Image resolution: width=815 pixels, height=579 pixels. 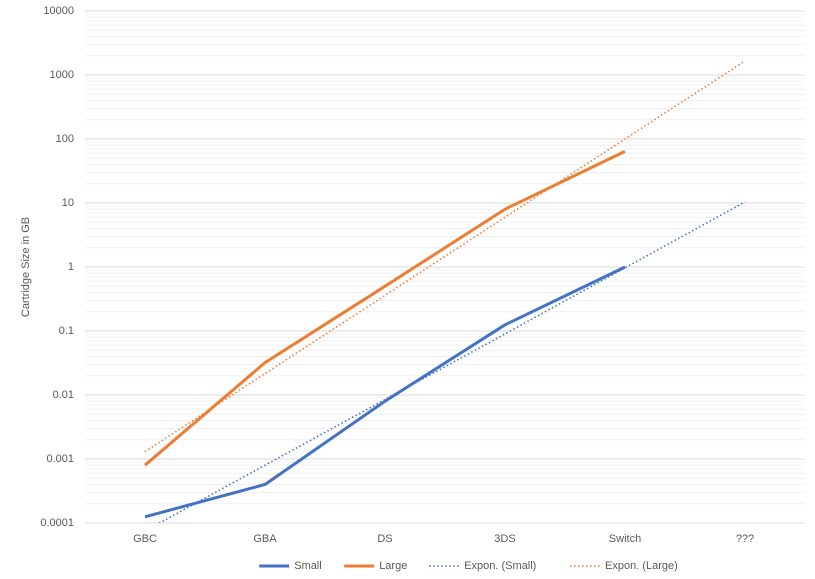 What do you see at coordinates (265, 539) in the screenshot?
I see `x-tick-label: GBA` at bounding box center [265, 539].